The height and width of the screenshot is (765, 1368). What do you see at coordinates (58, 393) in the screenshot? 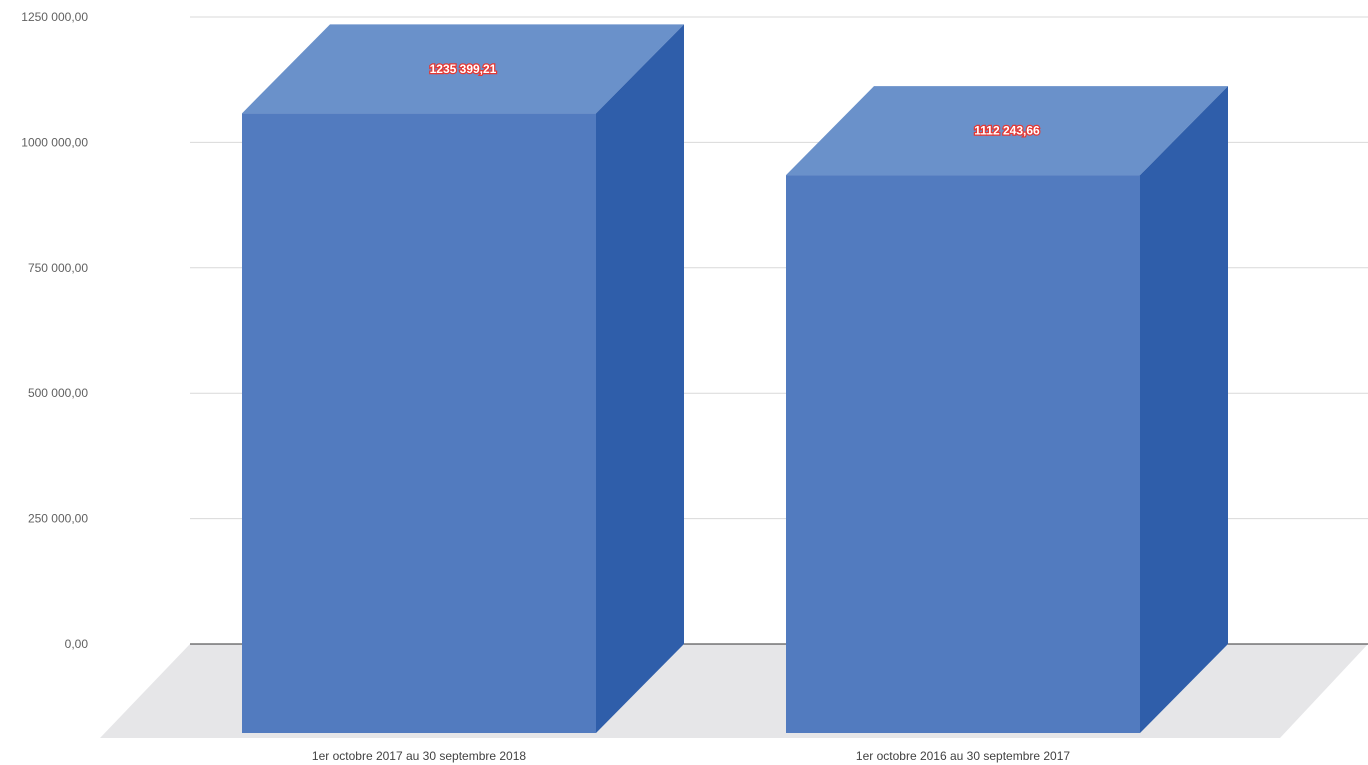
I see `y-tick-label: 500 000,00` at bounding box center [58, 393].